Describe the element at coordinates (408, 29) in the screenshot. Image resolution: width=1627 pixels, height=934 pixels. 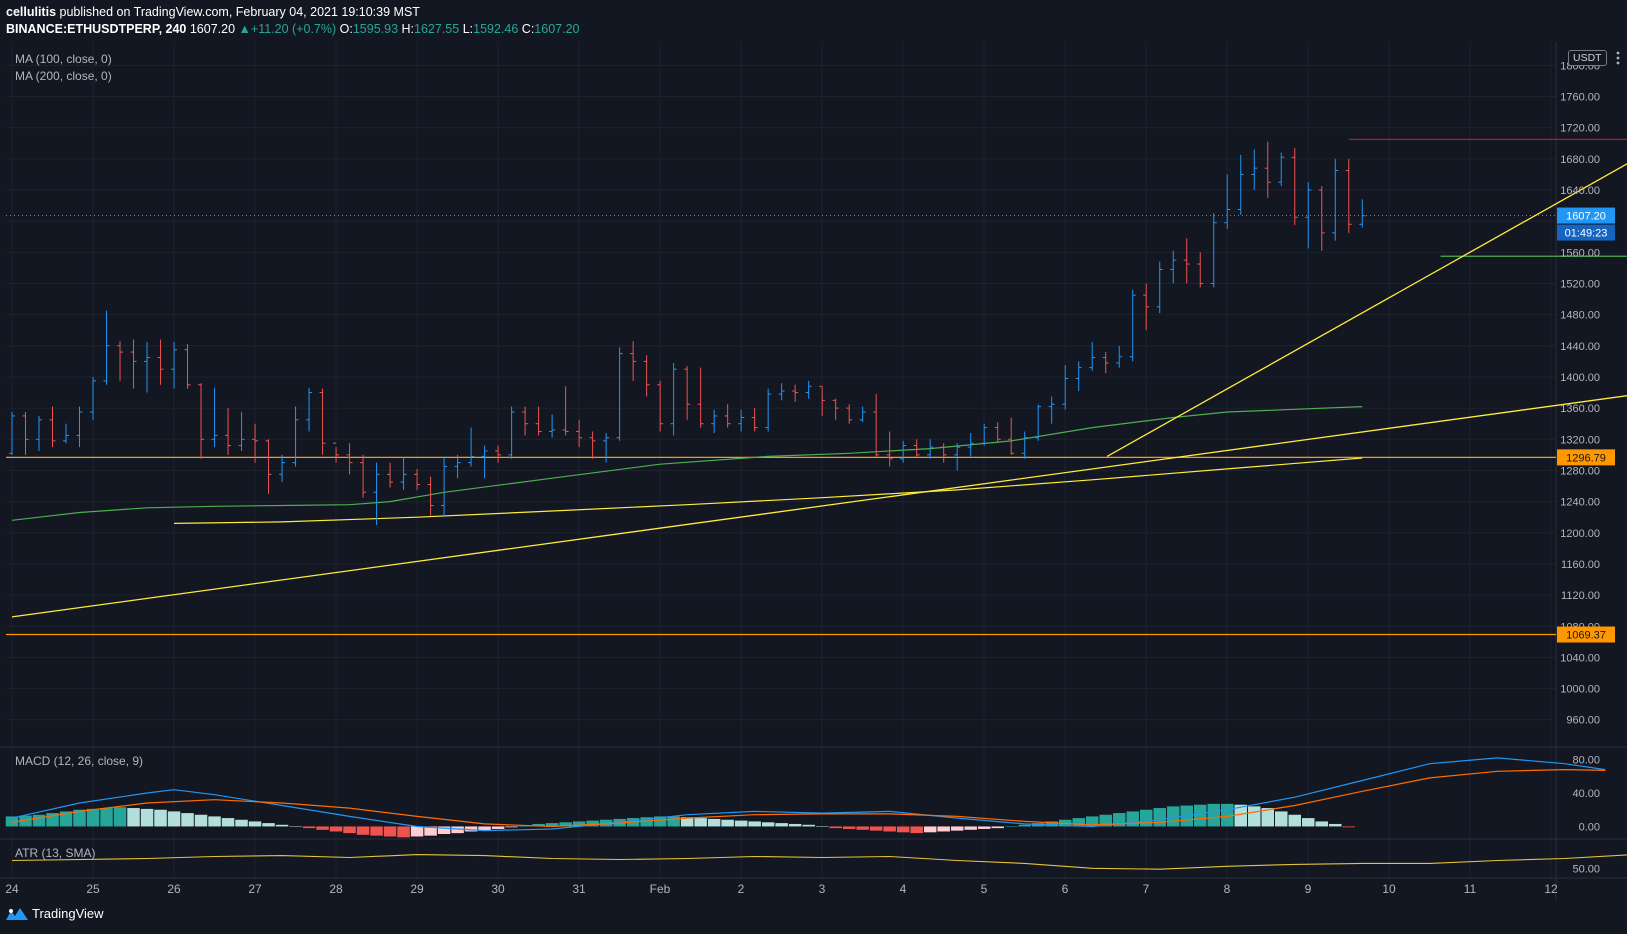
I see `high-label: H:` at that location.